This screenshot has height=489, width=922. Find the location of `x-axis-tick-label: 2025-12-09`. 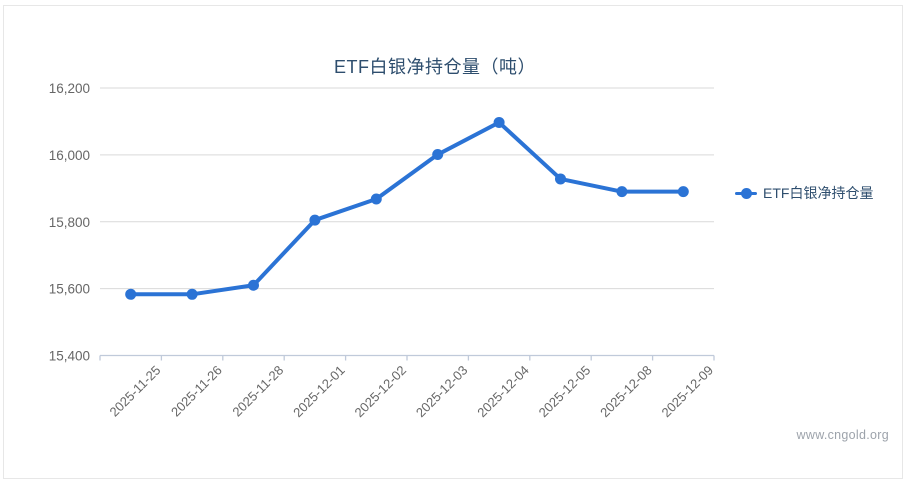

x-axis-tick-label: 2025-12-09 is located at coordinates (687, 392).